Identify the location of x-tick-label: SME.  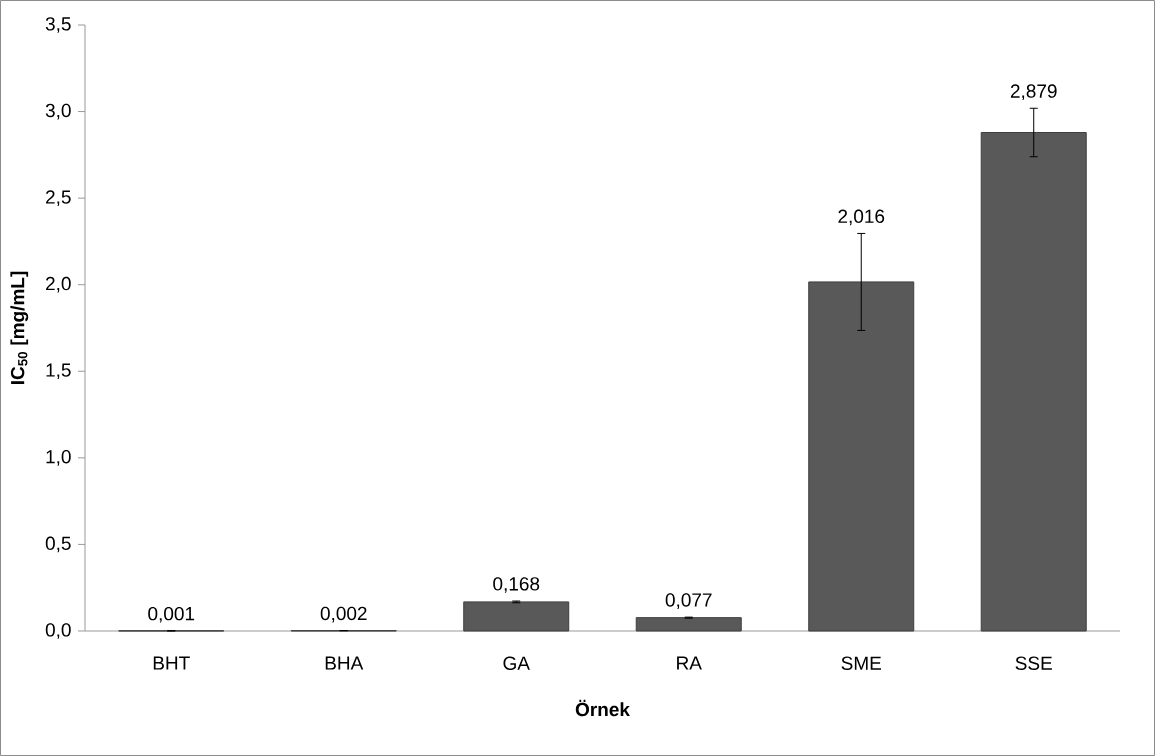
(861, 663).